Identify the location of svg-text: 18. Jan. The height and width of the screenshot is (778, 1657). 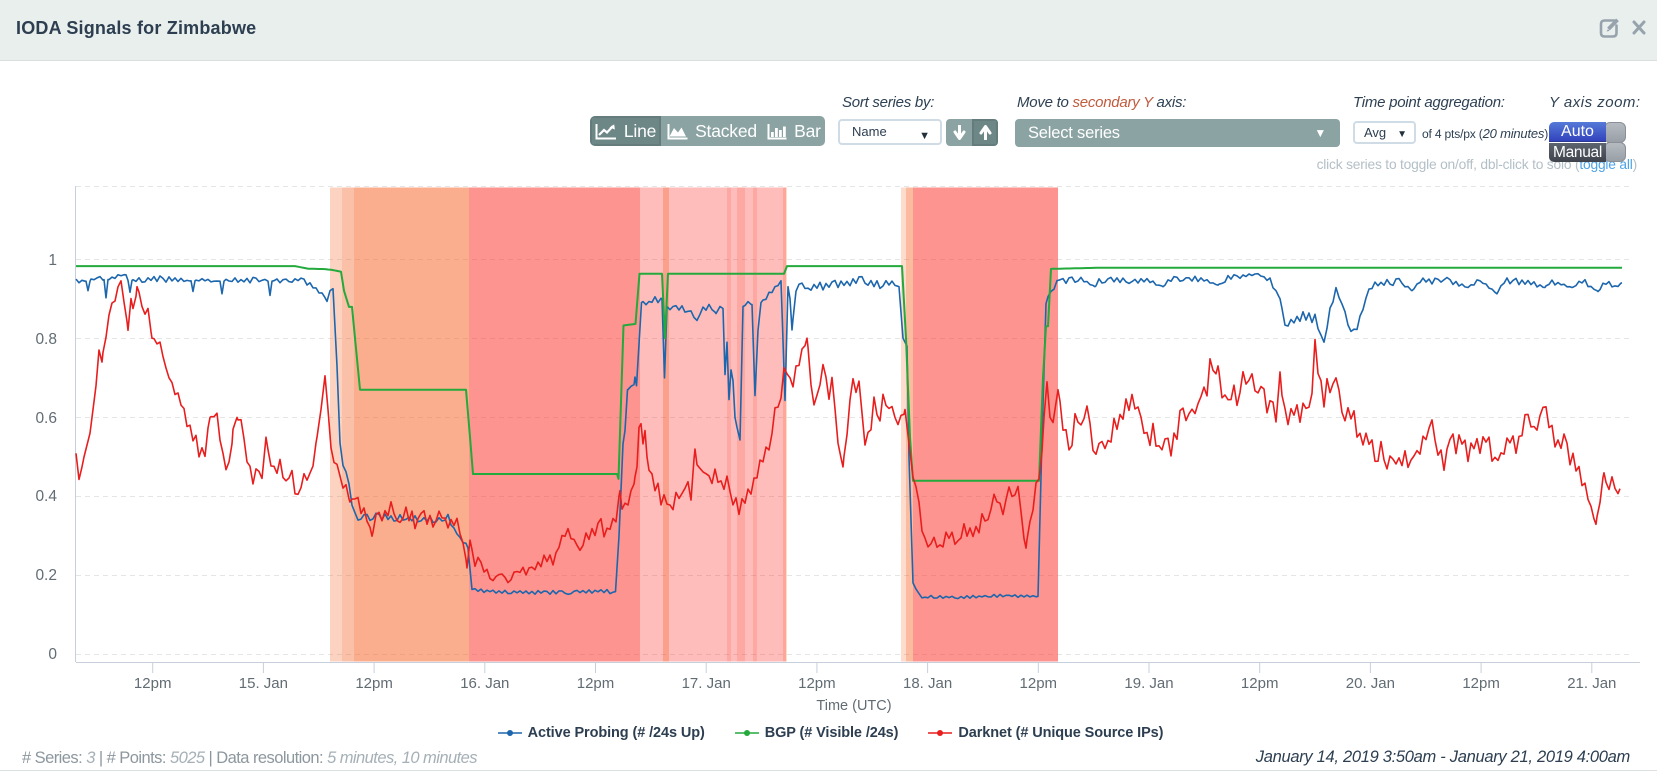
(927, 683).